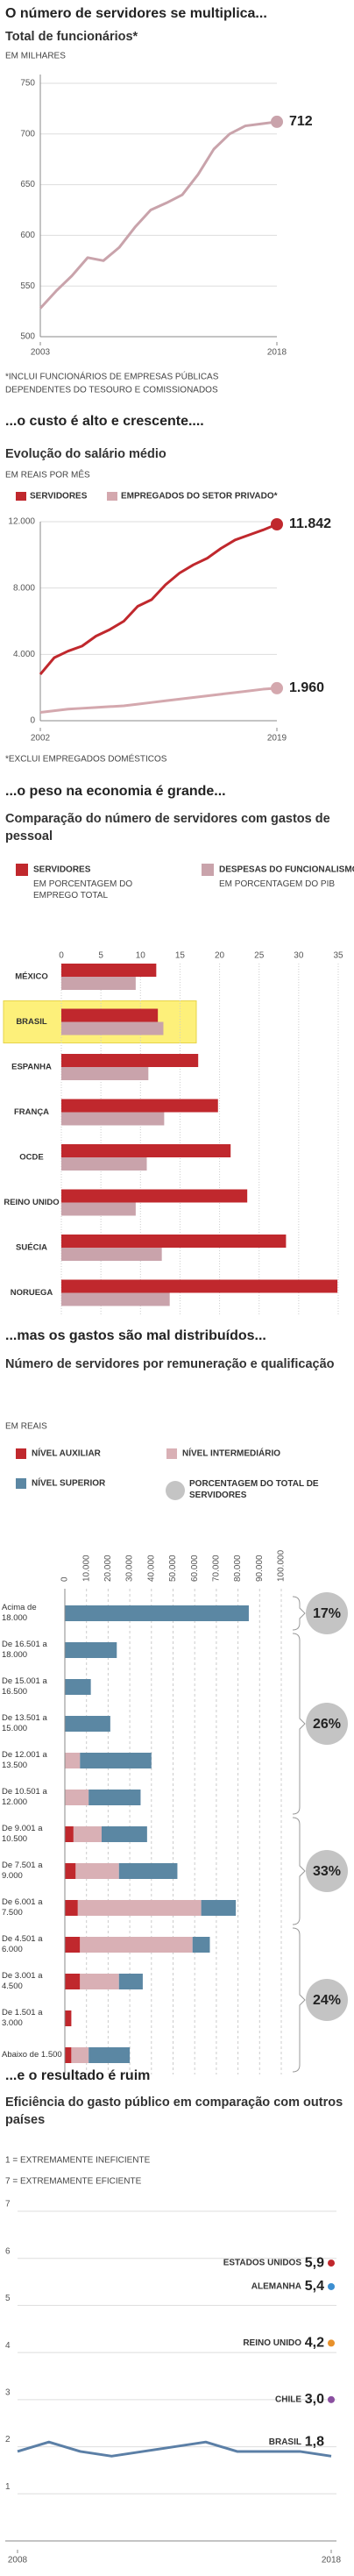 The image size is (354, 2576). What do you see at coordinates (86, 759) in the screenshot?
I see `footnote: *EXCLUI EMPREGADOS DOMÉSTICOS` at bounding box center [86, 759].